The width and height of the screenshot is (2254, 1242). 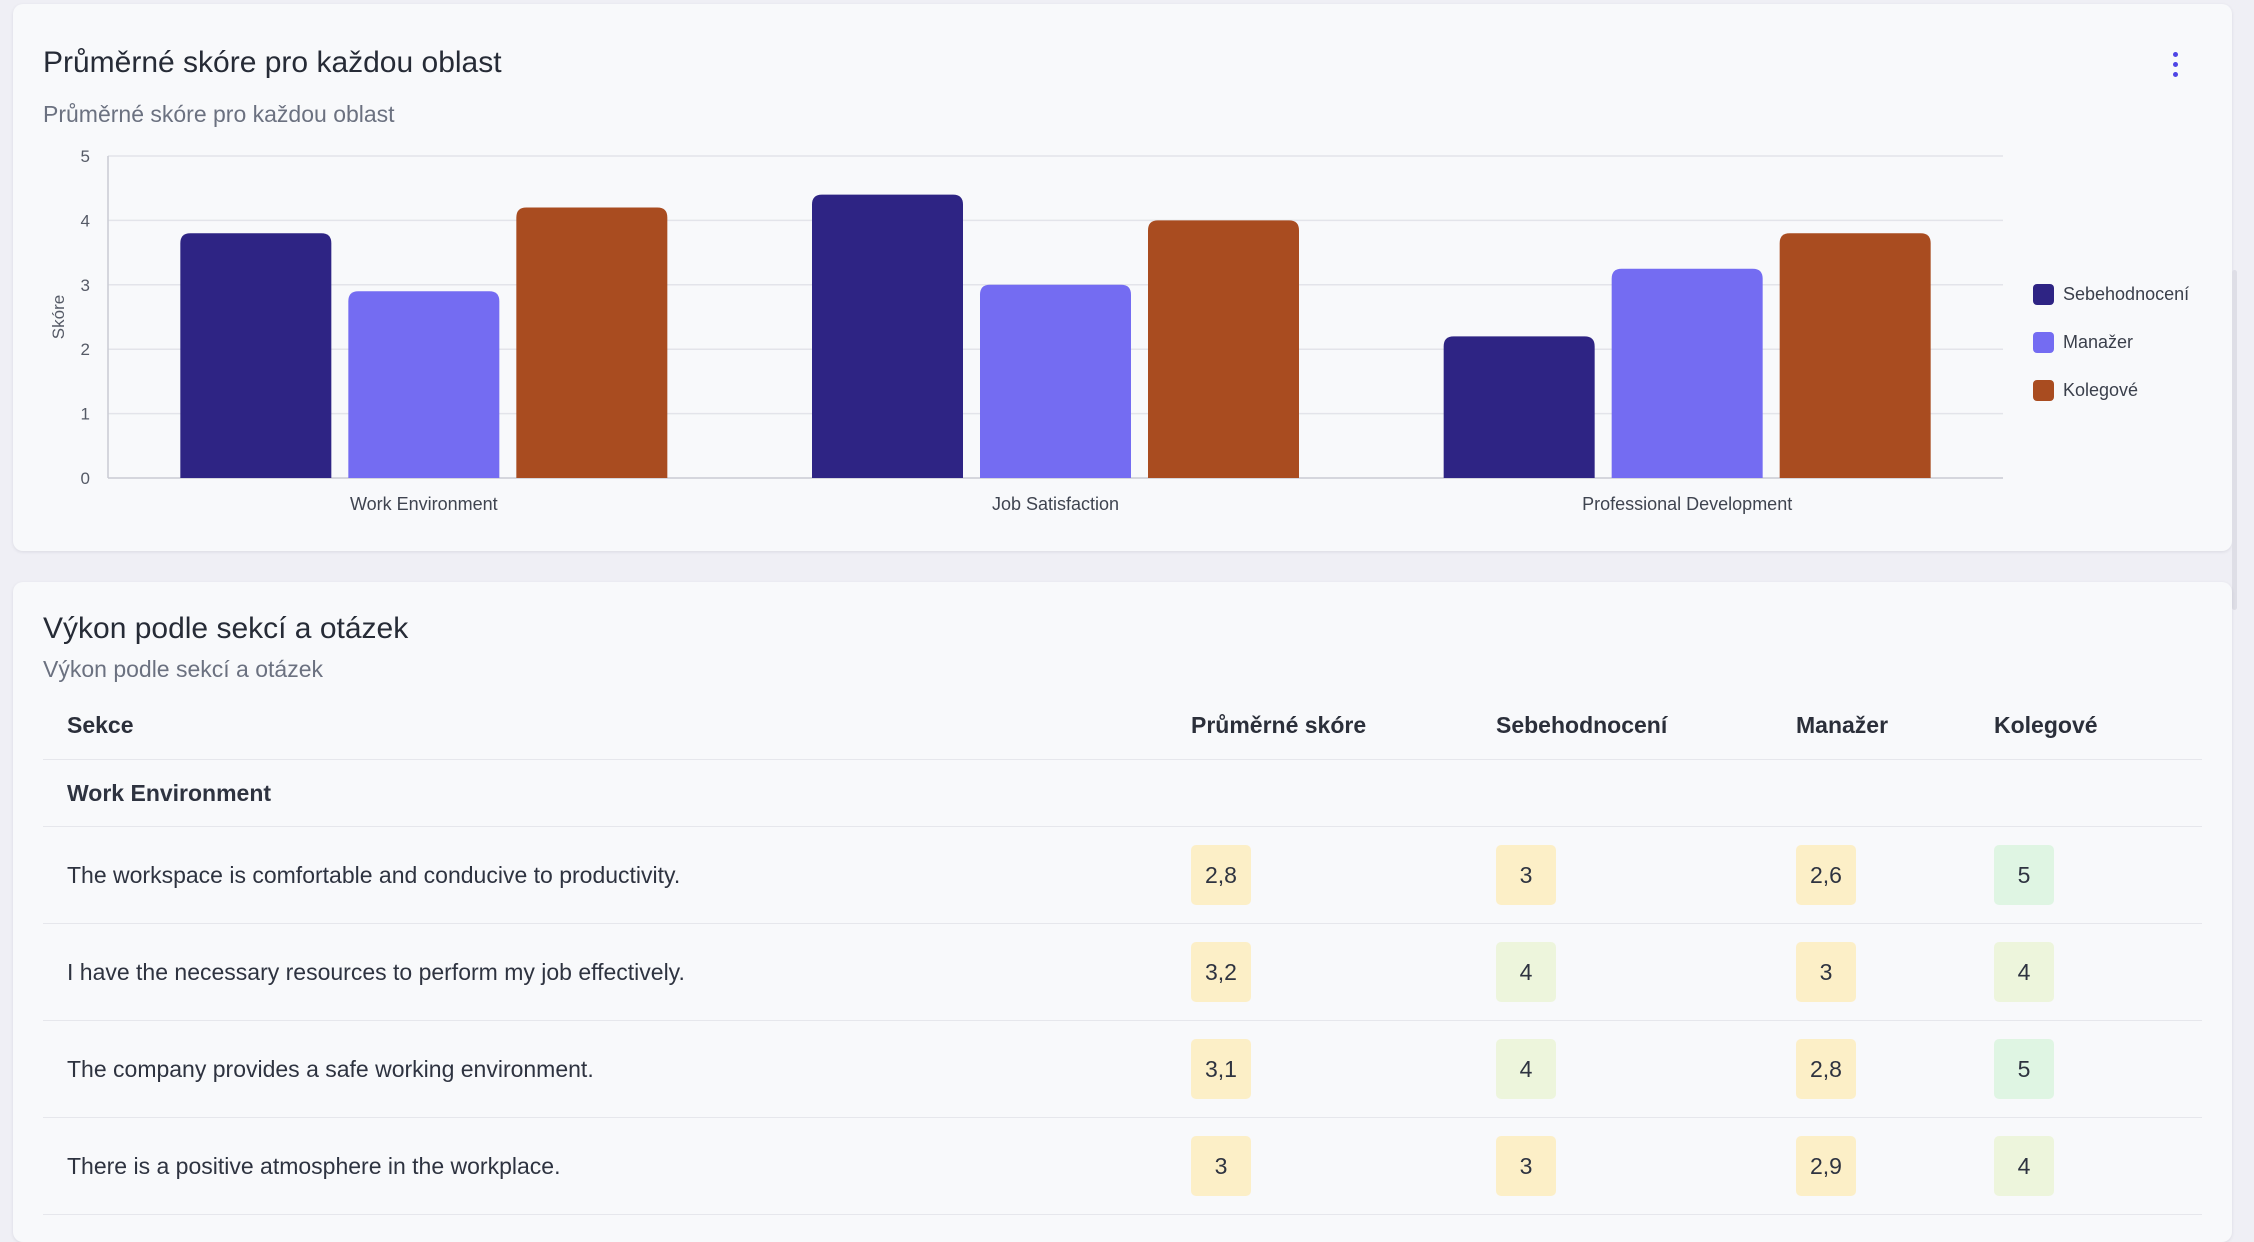 What do you see at coordinates (85, 478) in the screenshot?
I see `y-tick-label: 0` at bounding box center [85, 478].